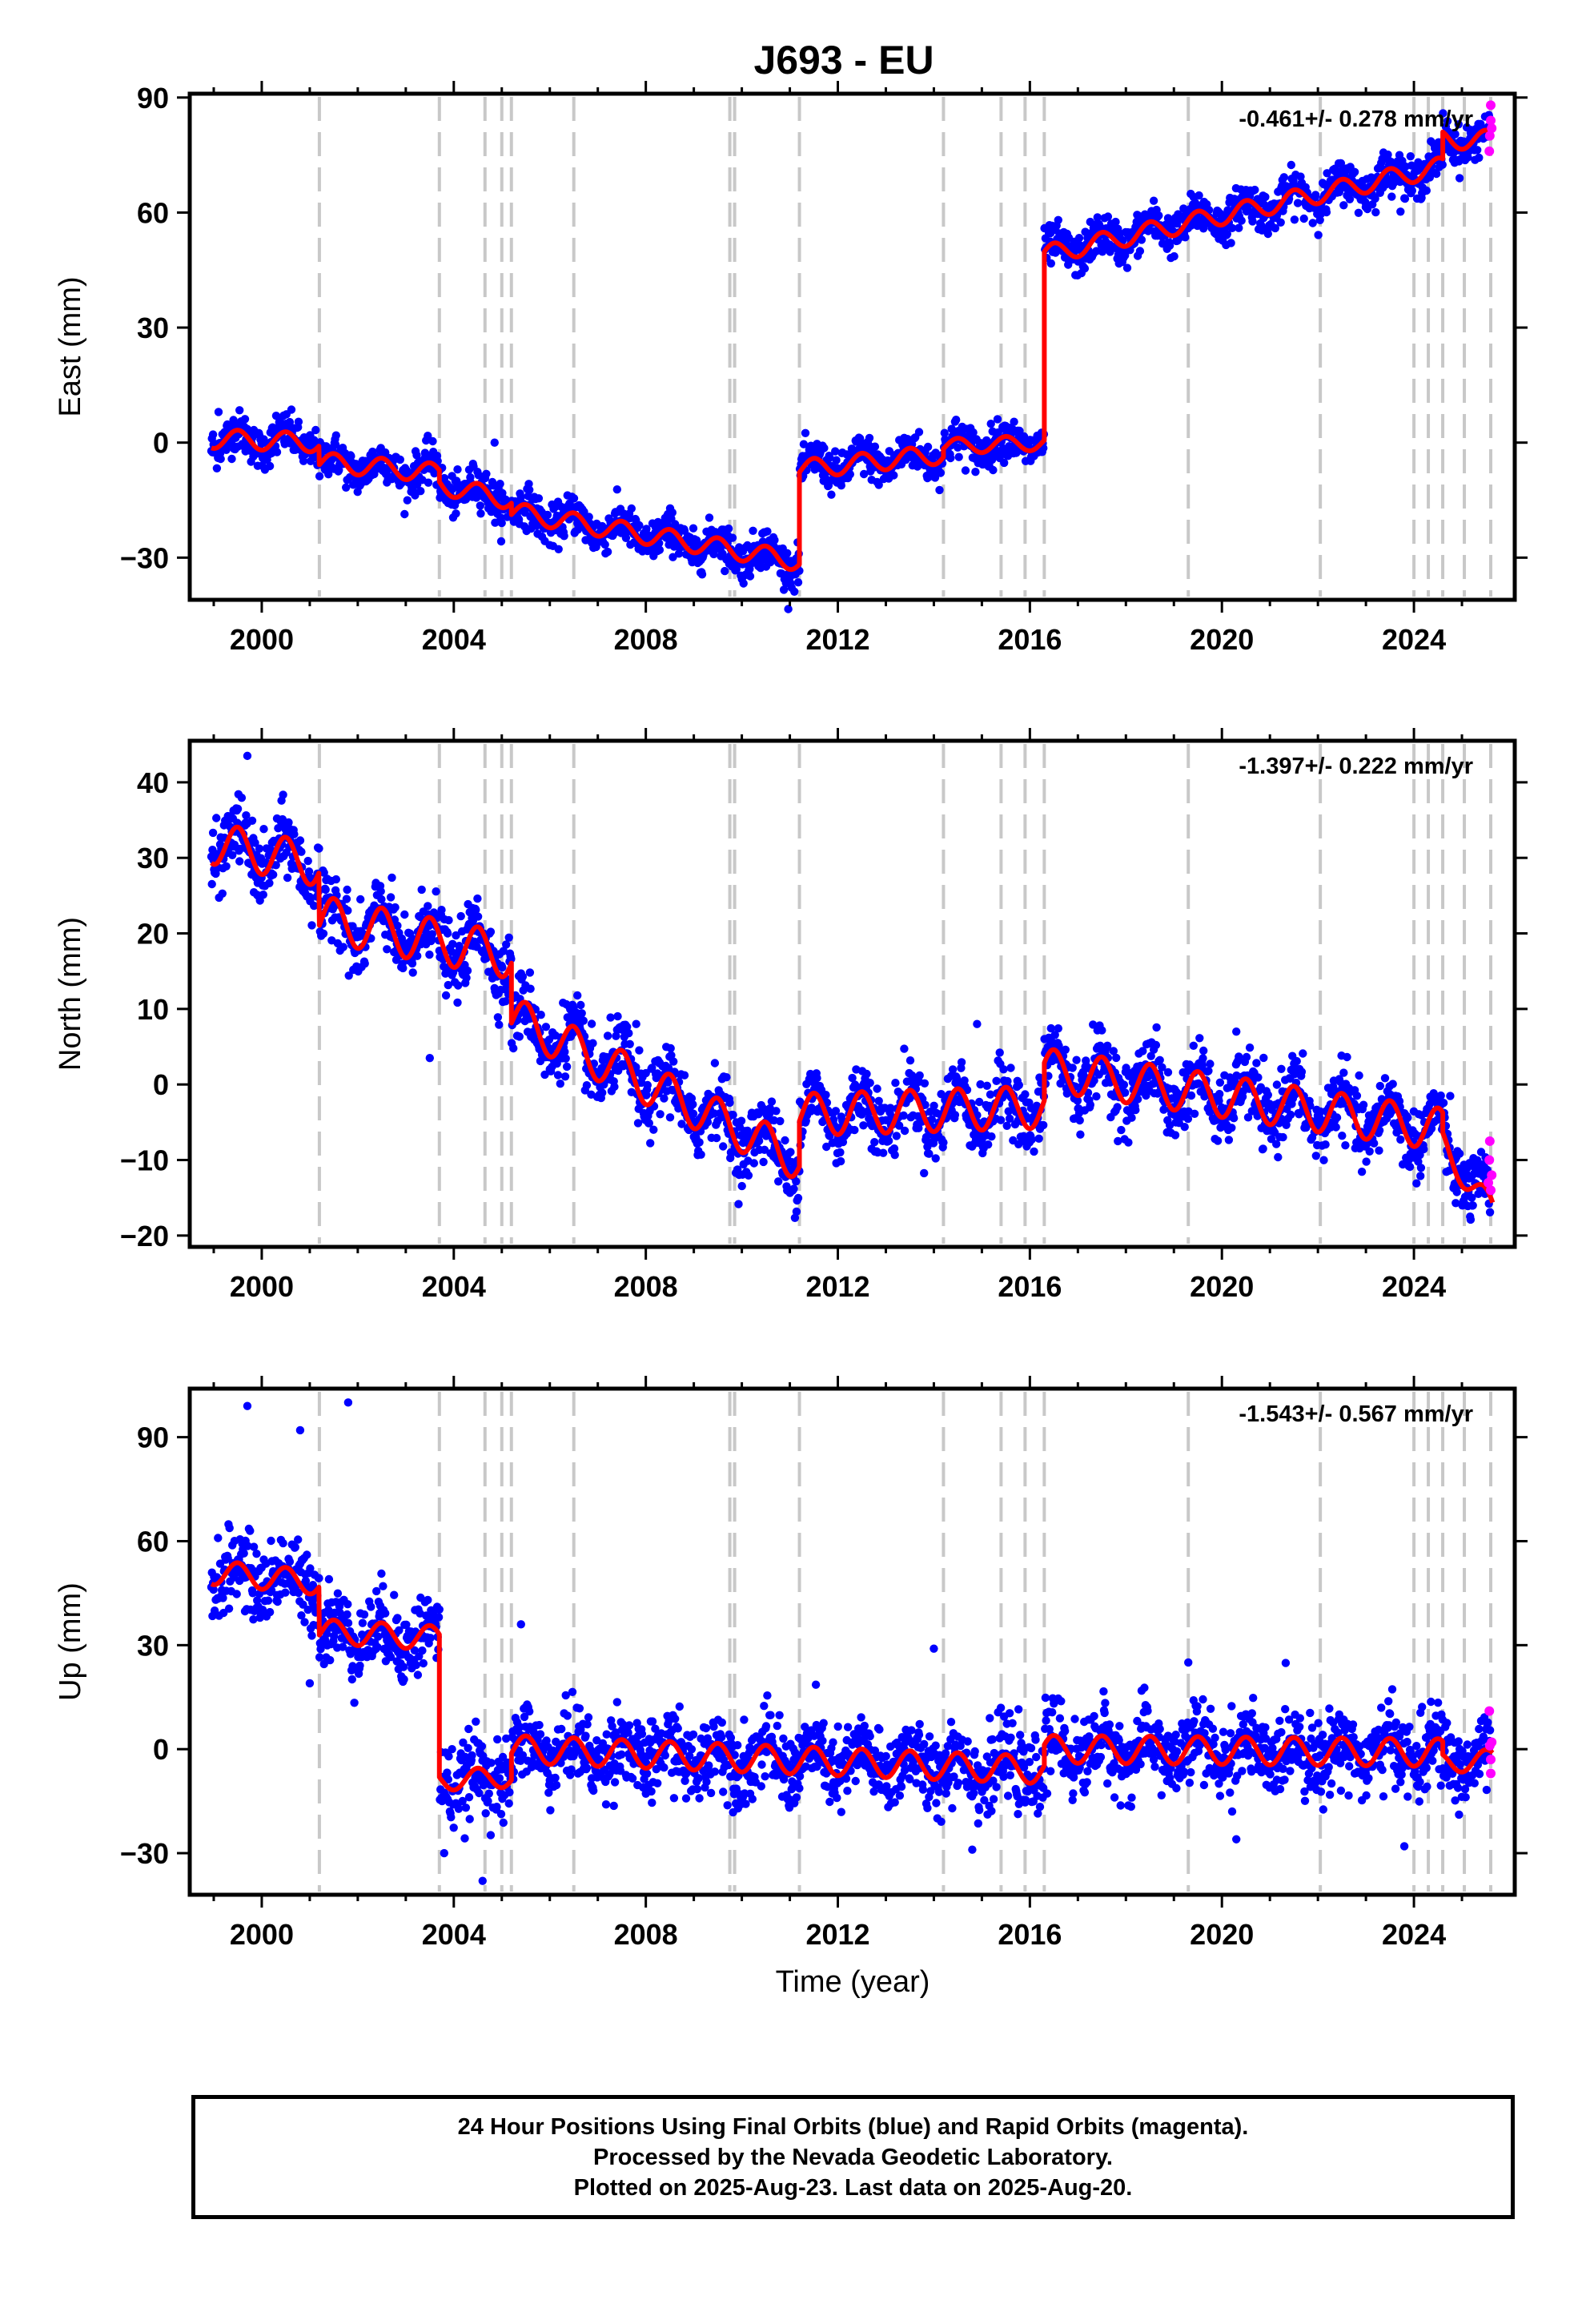  Describe the element at coordinates (454, 1286) in the screenshot. I see `x-tick-label: 2004` at that location.